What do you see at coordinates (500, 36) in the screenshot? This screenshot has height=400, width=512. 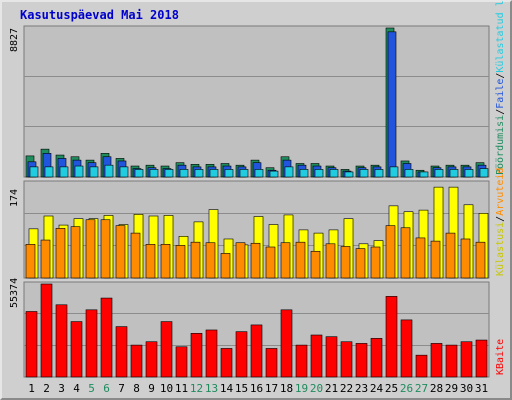 I see `legend-entry-külastatud-lehti: Külastatud lehti` at bounding box center [500, 36].